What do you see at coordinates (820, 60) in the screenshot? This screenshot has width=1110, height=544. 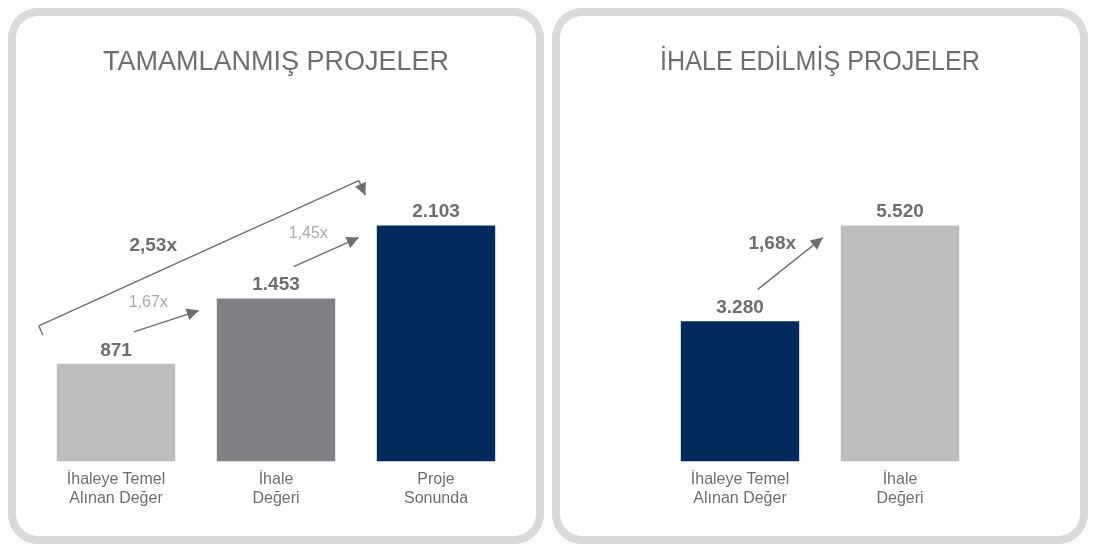 I see `chart-title: İHALE EDİLMİŞ PROJELER` at bounding box center [820, 60].